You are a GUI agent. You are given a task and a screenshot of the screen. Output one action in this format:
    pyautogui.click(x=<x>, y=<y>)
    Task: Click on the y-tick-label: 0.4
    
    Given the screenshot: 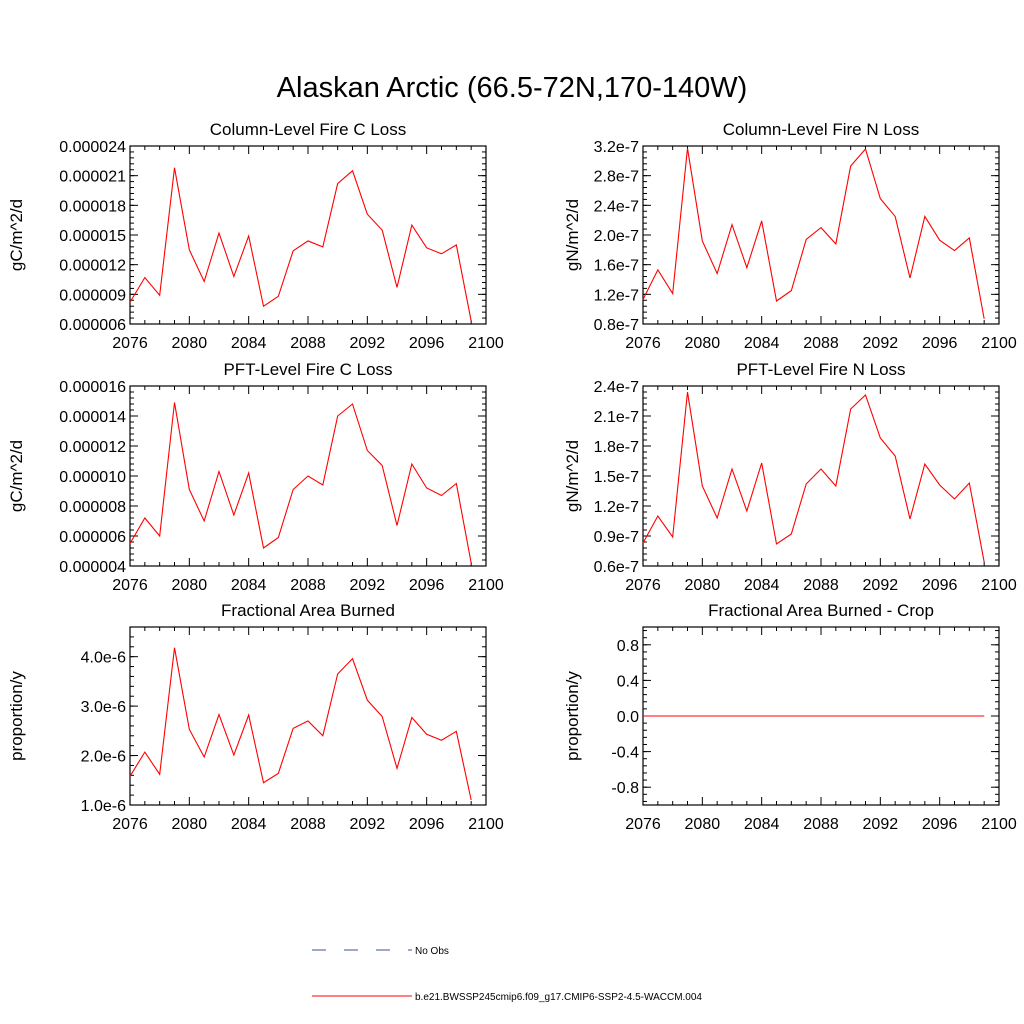 What is the action you would take?
    pyautogui.click(x=628, y=681)
    